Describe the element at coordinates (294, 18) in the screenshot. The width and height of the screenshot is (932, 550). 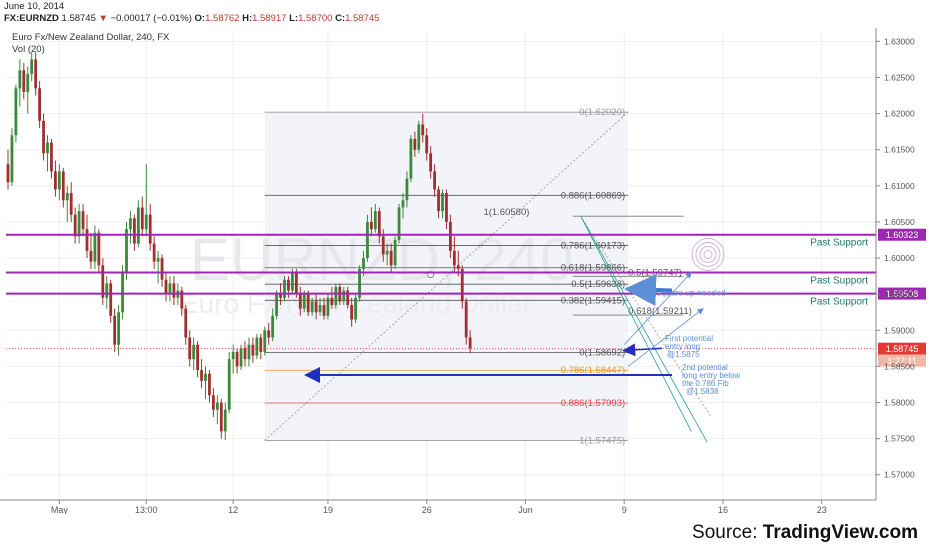
I see `low-label: L:` at that location.